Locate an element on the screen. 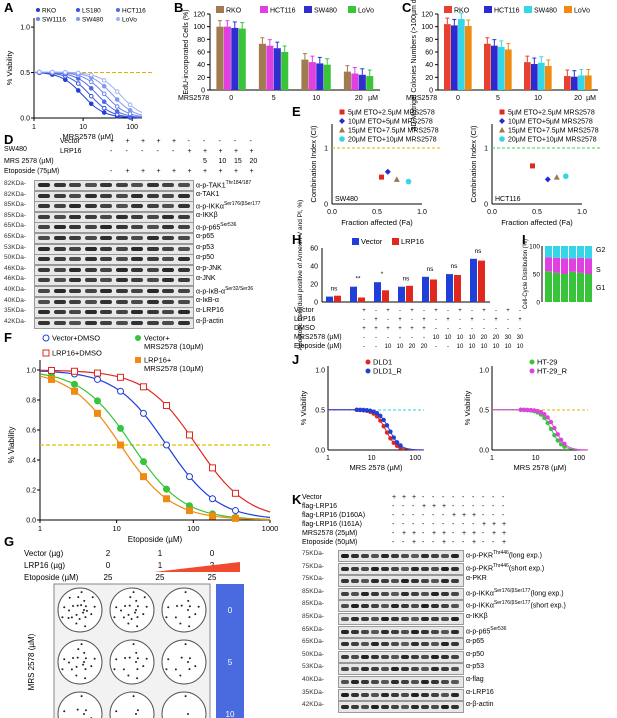 Image resolution: width=617 pixels, height=718 pixels. x-axis-label: Etoposide (µM) is located at coordinates (155, 539).